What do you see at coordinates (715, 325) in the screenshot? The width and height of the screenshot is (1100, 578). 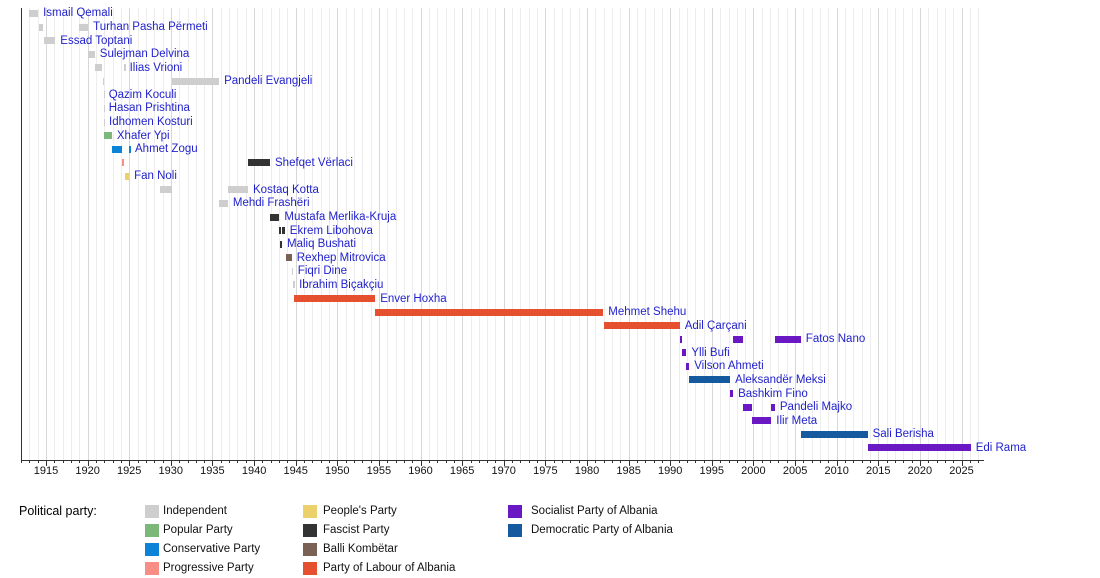 I see `pm-name-label: Adil Çarçani` at bounding box center [715, 325].